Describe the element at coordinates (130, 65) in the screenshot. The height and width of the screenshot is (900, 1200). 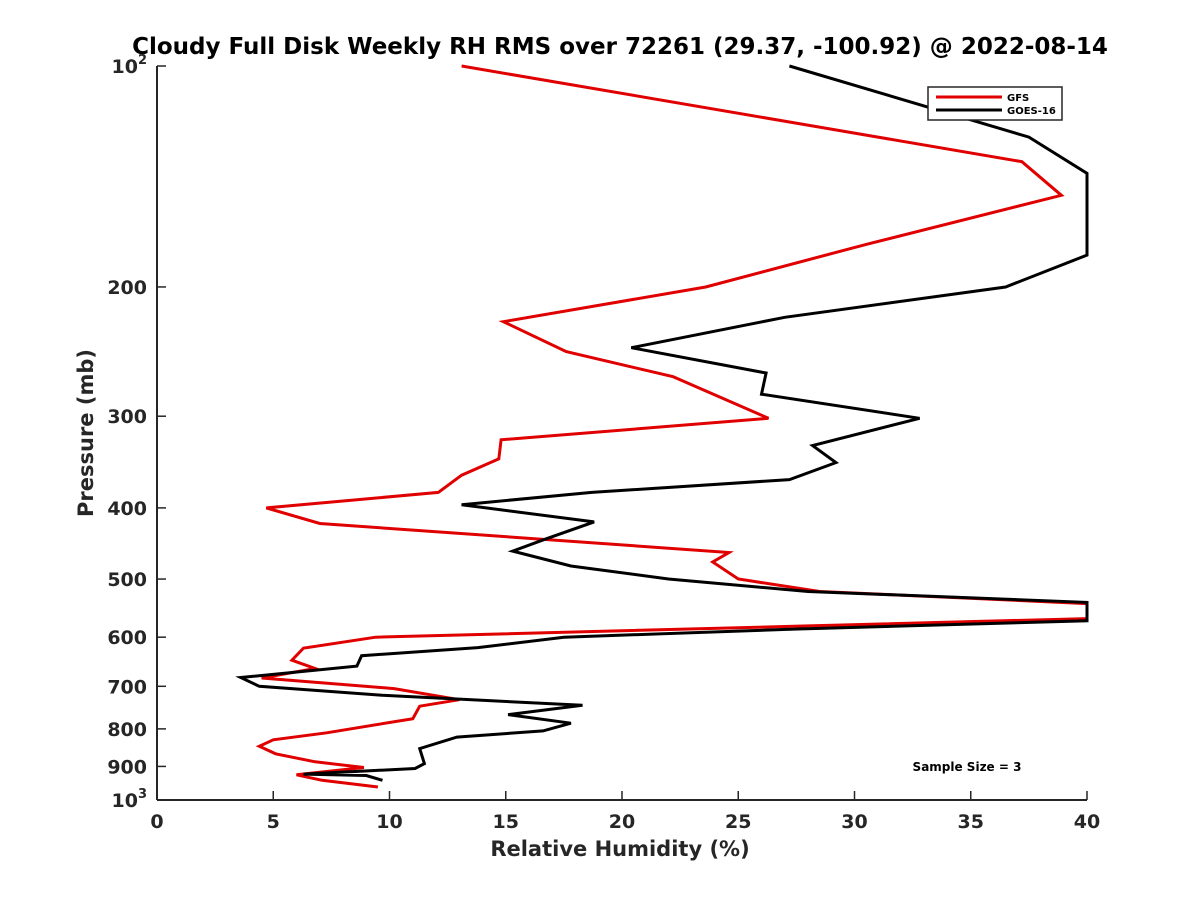
I see `y-tick-label: 10²` at that location.